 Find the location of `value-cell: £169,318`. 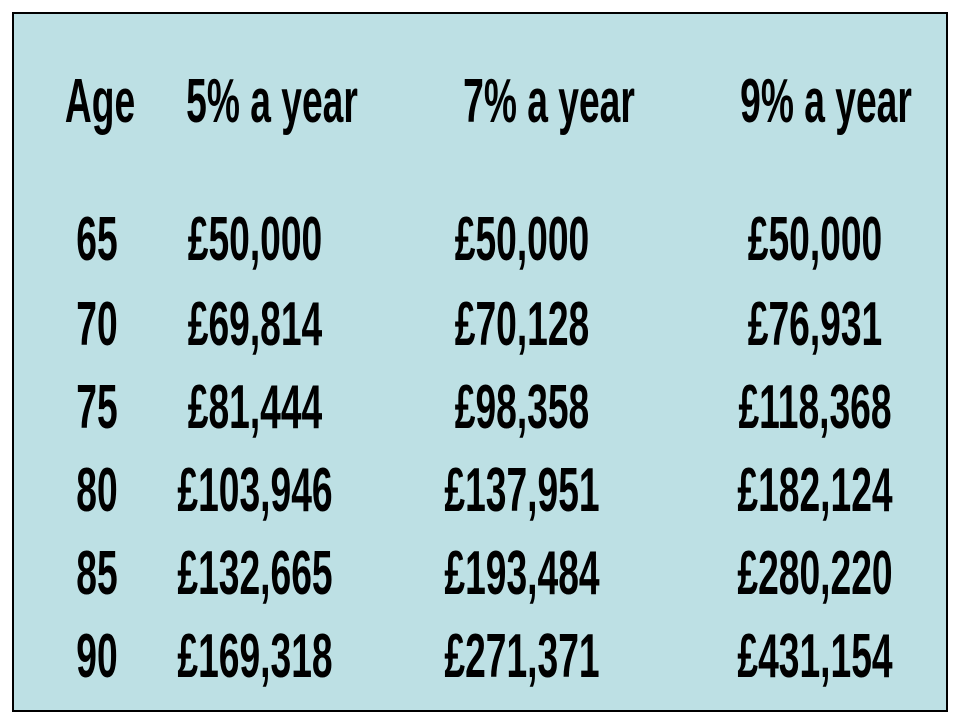

value-cell: £169,318 is located at coordinates (255, 656).